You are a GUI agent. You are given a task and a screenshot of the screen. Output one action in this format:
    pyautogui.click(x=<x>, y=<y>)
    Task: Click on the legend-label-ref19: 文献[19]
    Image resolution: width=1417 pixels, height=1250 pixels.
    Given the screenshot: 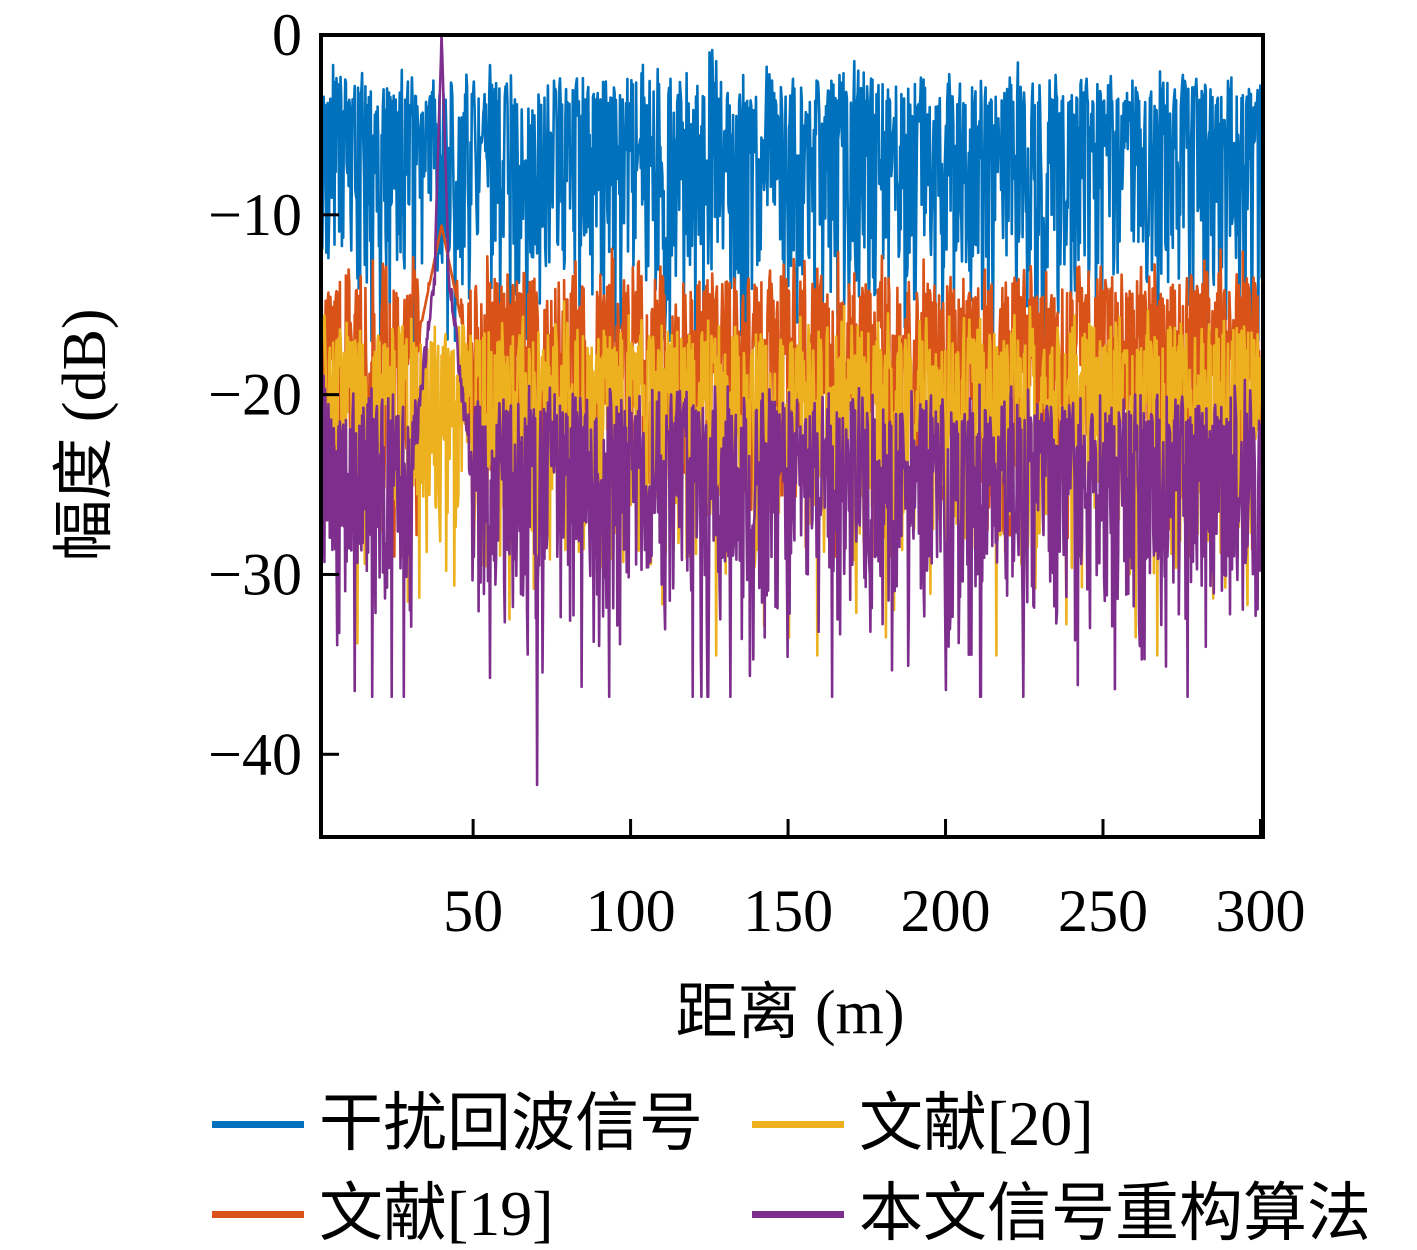 What is the action you would take?
    pyautogui.click(x=436, y=1213)
    